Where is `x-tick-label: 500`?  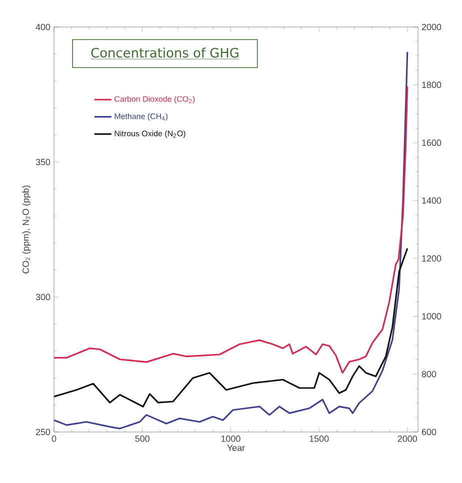
x-tick-label: 500 is located at coordinates (142, 439).